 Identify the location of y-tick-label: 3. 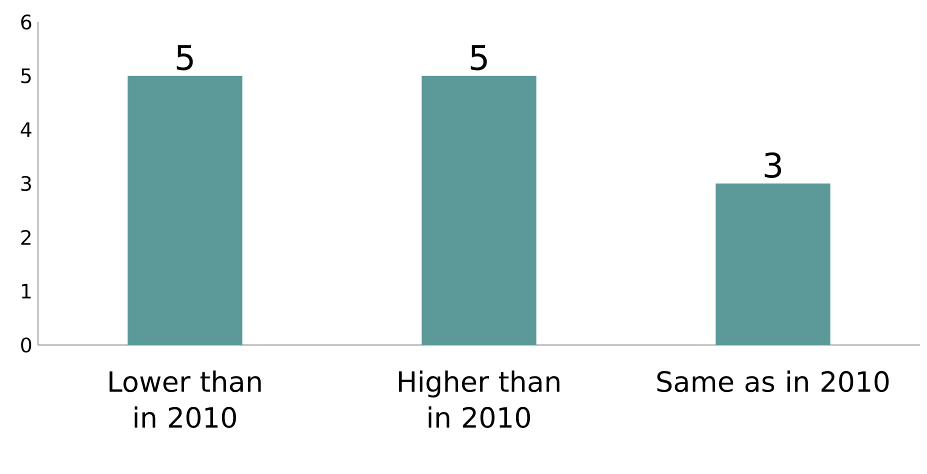
(26, 184).